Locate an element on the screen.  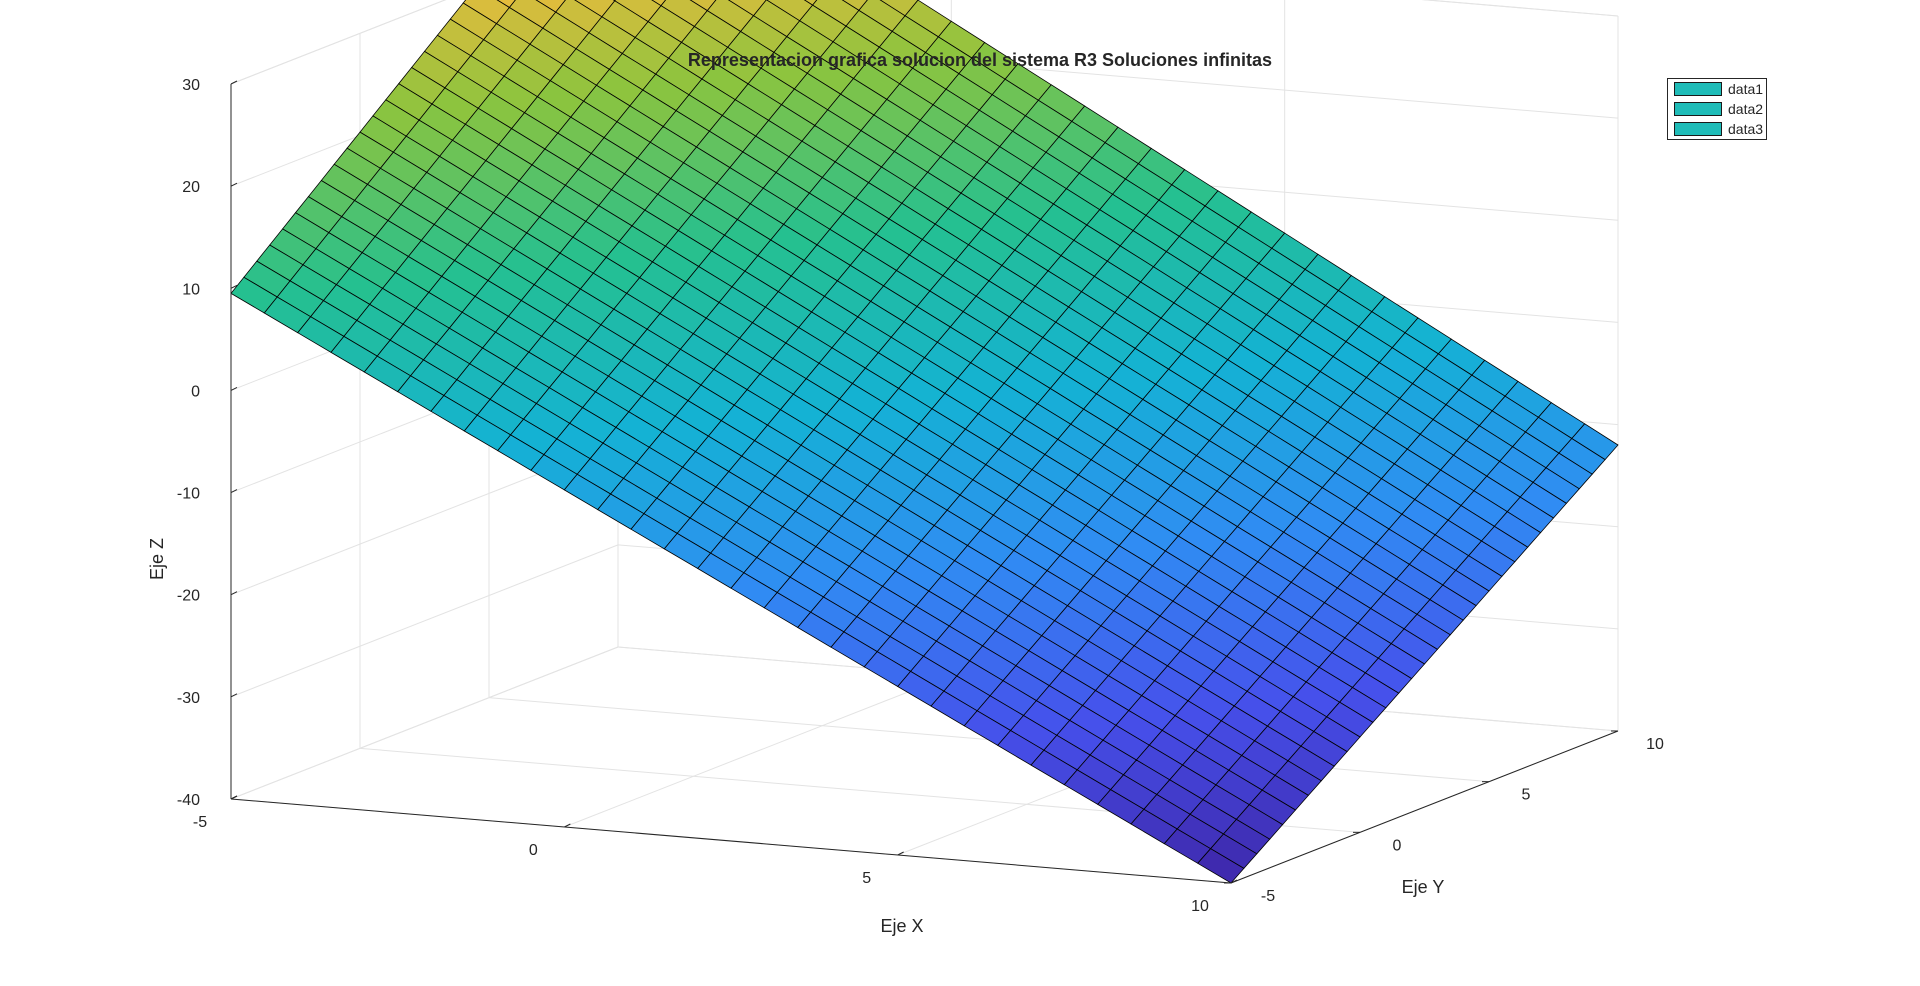
z-tick-label: 10 is located at coordinates (191, 289).